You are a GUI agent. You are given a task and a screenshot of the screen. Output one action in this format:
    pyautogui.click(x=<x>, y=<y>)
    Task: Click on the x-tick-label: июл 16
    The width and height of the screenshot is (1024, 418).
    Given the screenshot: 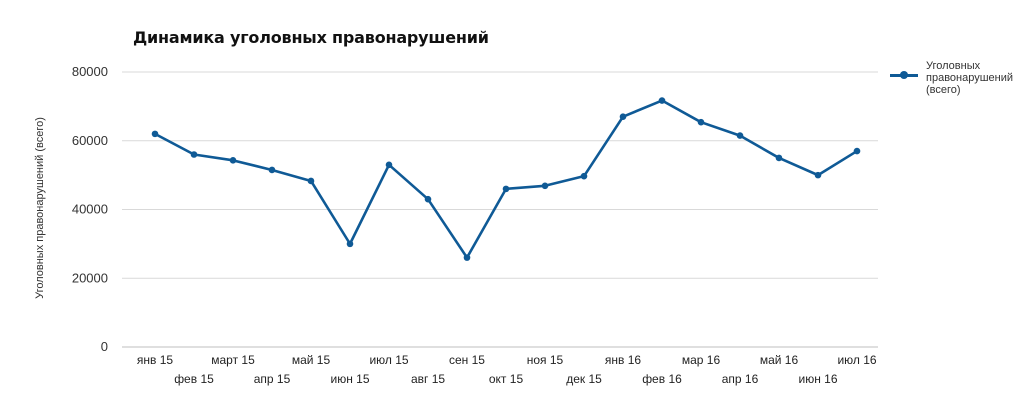 What is the action you would take?
    pyautogui.click(x=856, y=360)
    